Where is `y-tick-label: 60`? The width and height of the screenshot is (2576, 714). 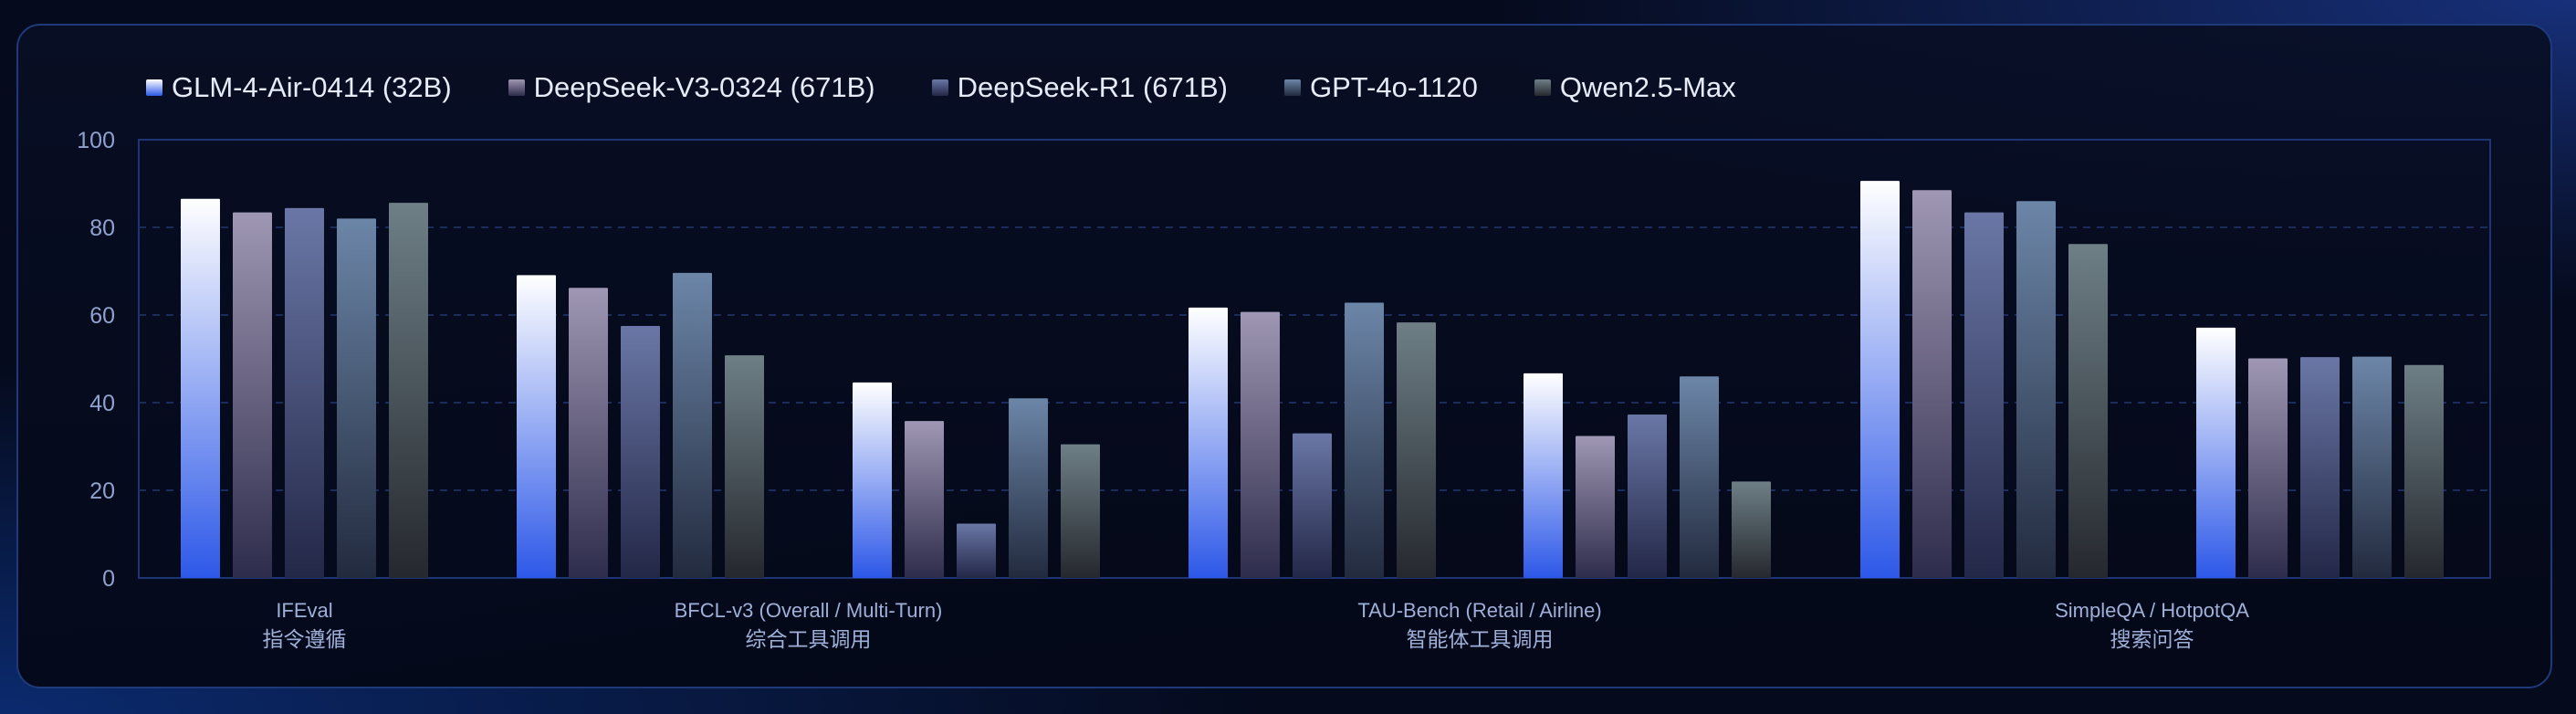 y-tick-label: 60 is located at coordinates (102, 316).